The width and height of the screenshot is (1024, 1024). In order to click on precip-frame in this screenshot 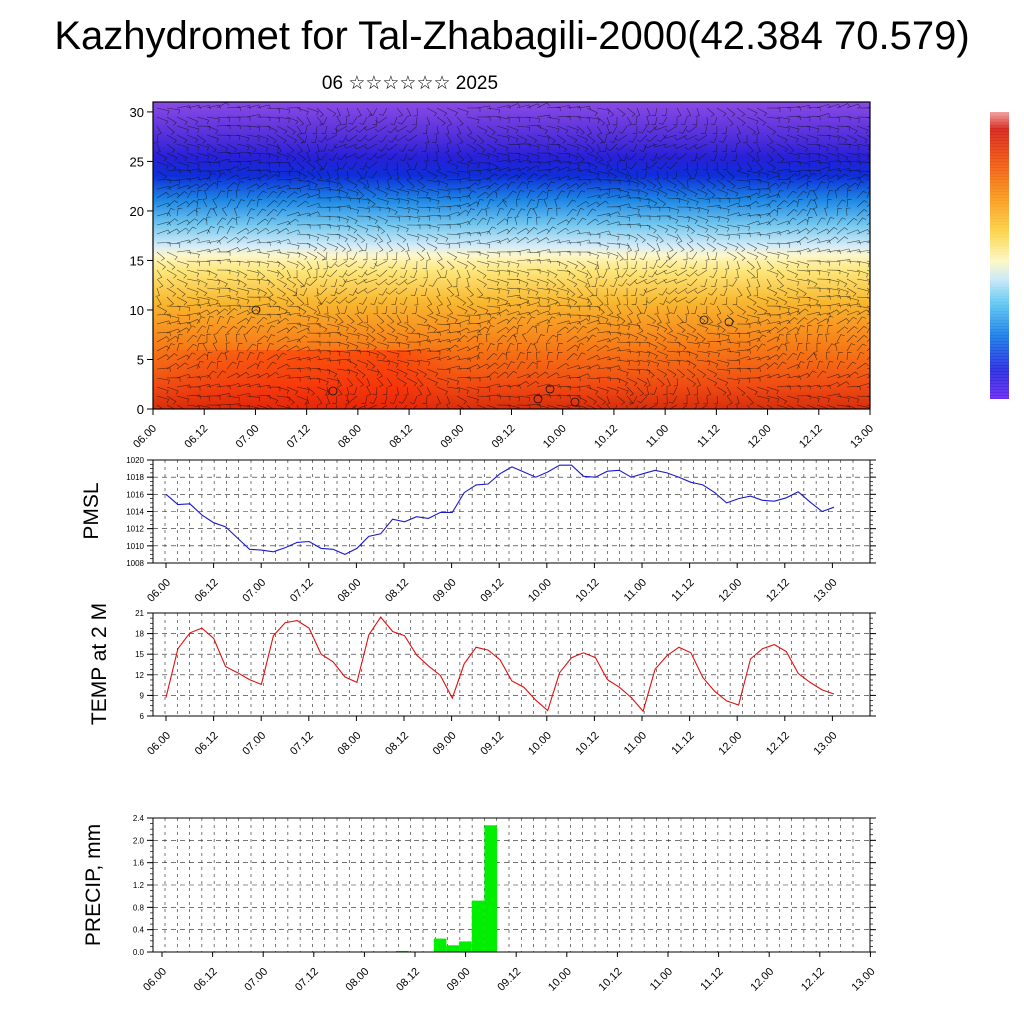, I will do `click(511, 885)`.